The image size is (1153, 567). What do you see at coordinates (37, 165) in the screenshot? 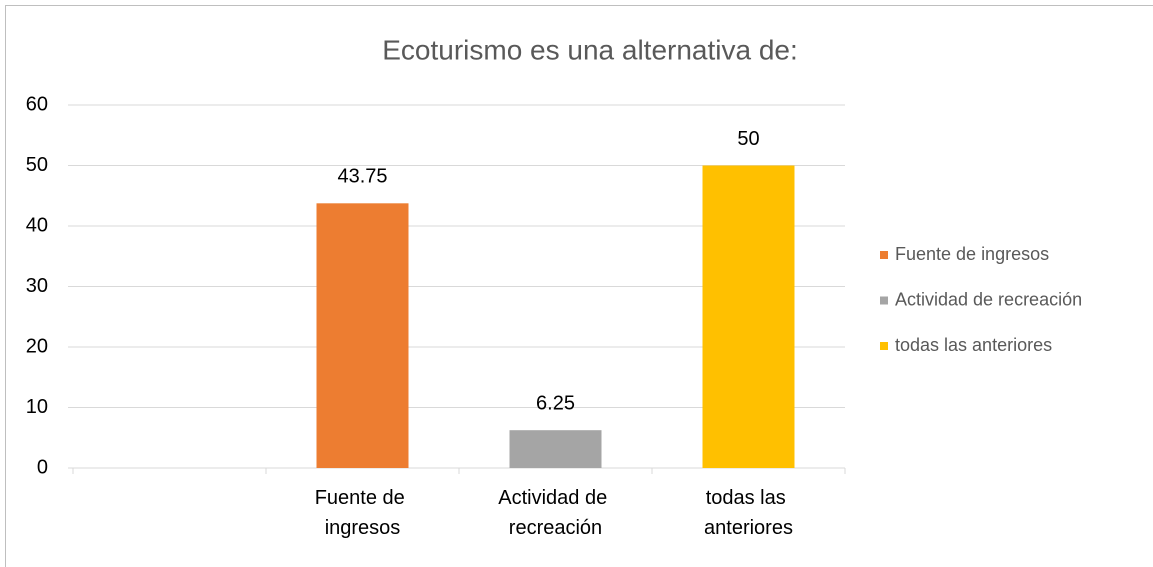
I see `y-tick-label: 50` at bounding box center [37, 165].